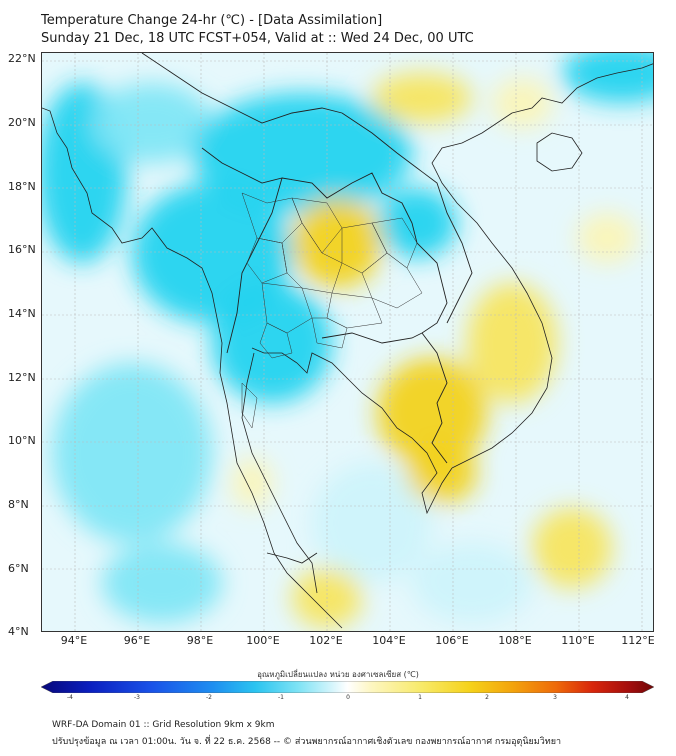 The width and height of the screenshot is (676, 756). What do you see at coordinates (137, 640) in the screenshot?
I see `lon-label-96: 96°E` at bounding box center [137, 640].